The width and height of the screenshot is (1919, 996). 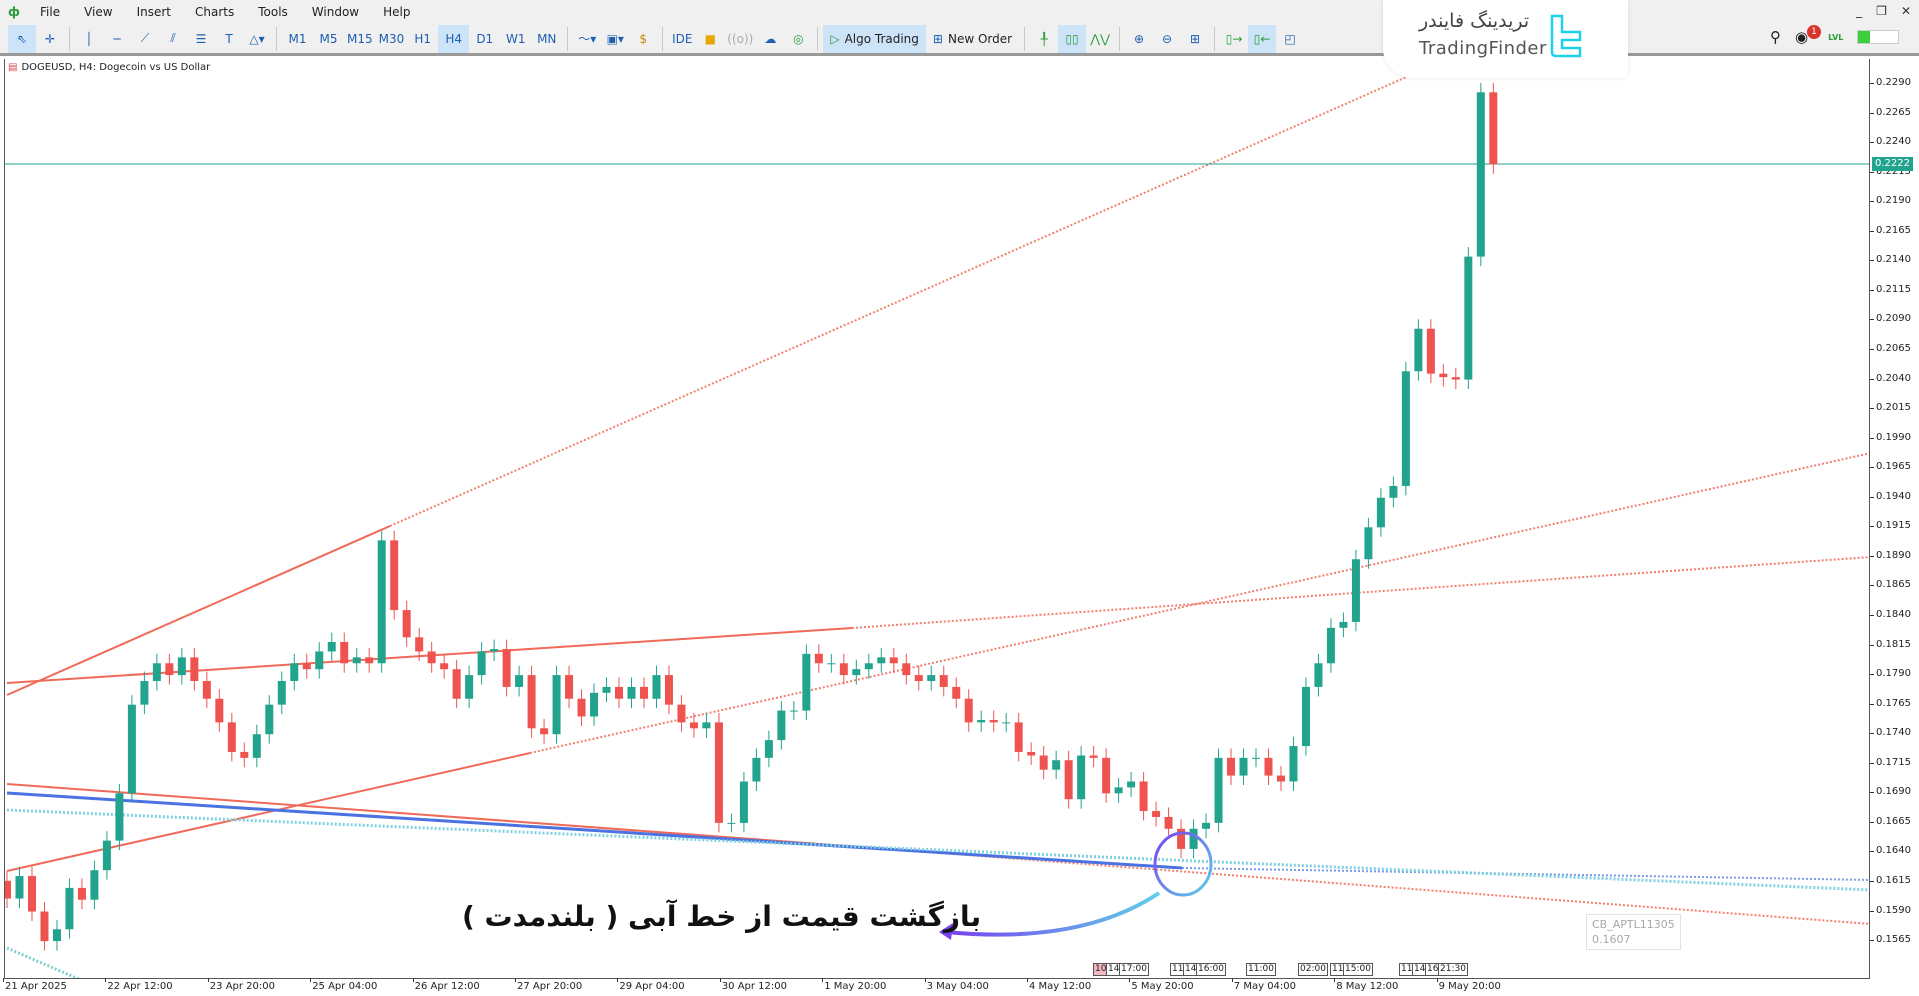 I want to click on crosshair-tool-icon: ✛, so click(x=50, y=38).